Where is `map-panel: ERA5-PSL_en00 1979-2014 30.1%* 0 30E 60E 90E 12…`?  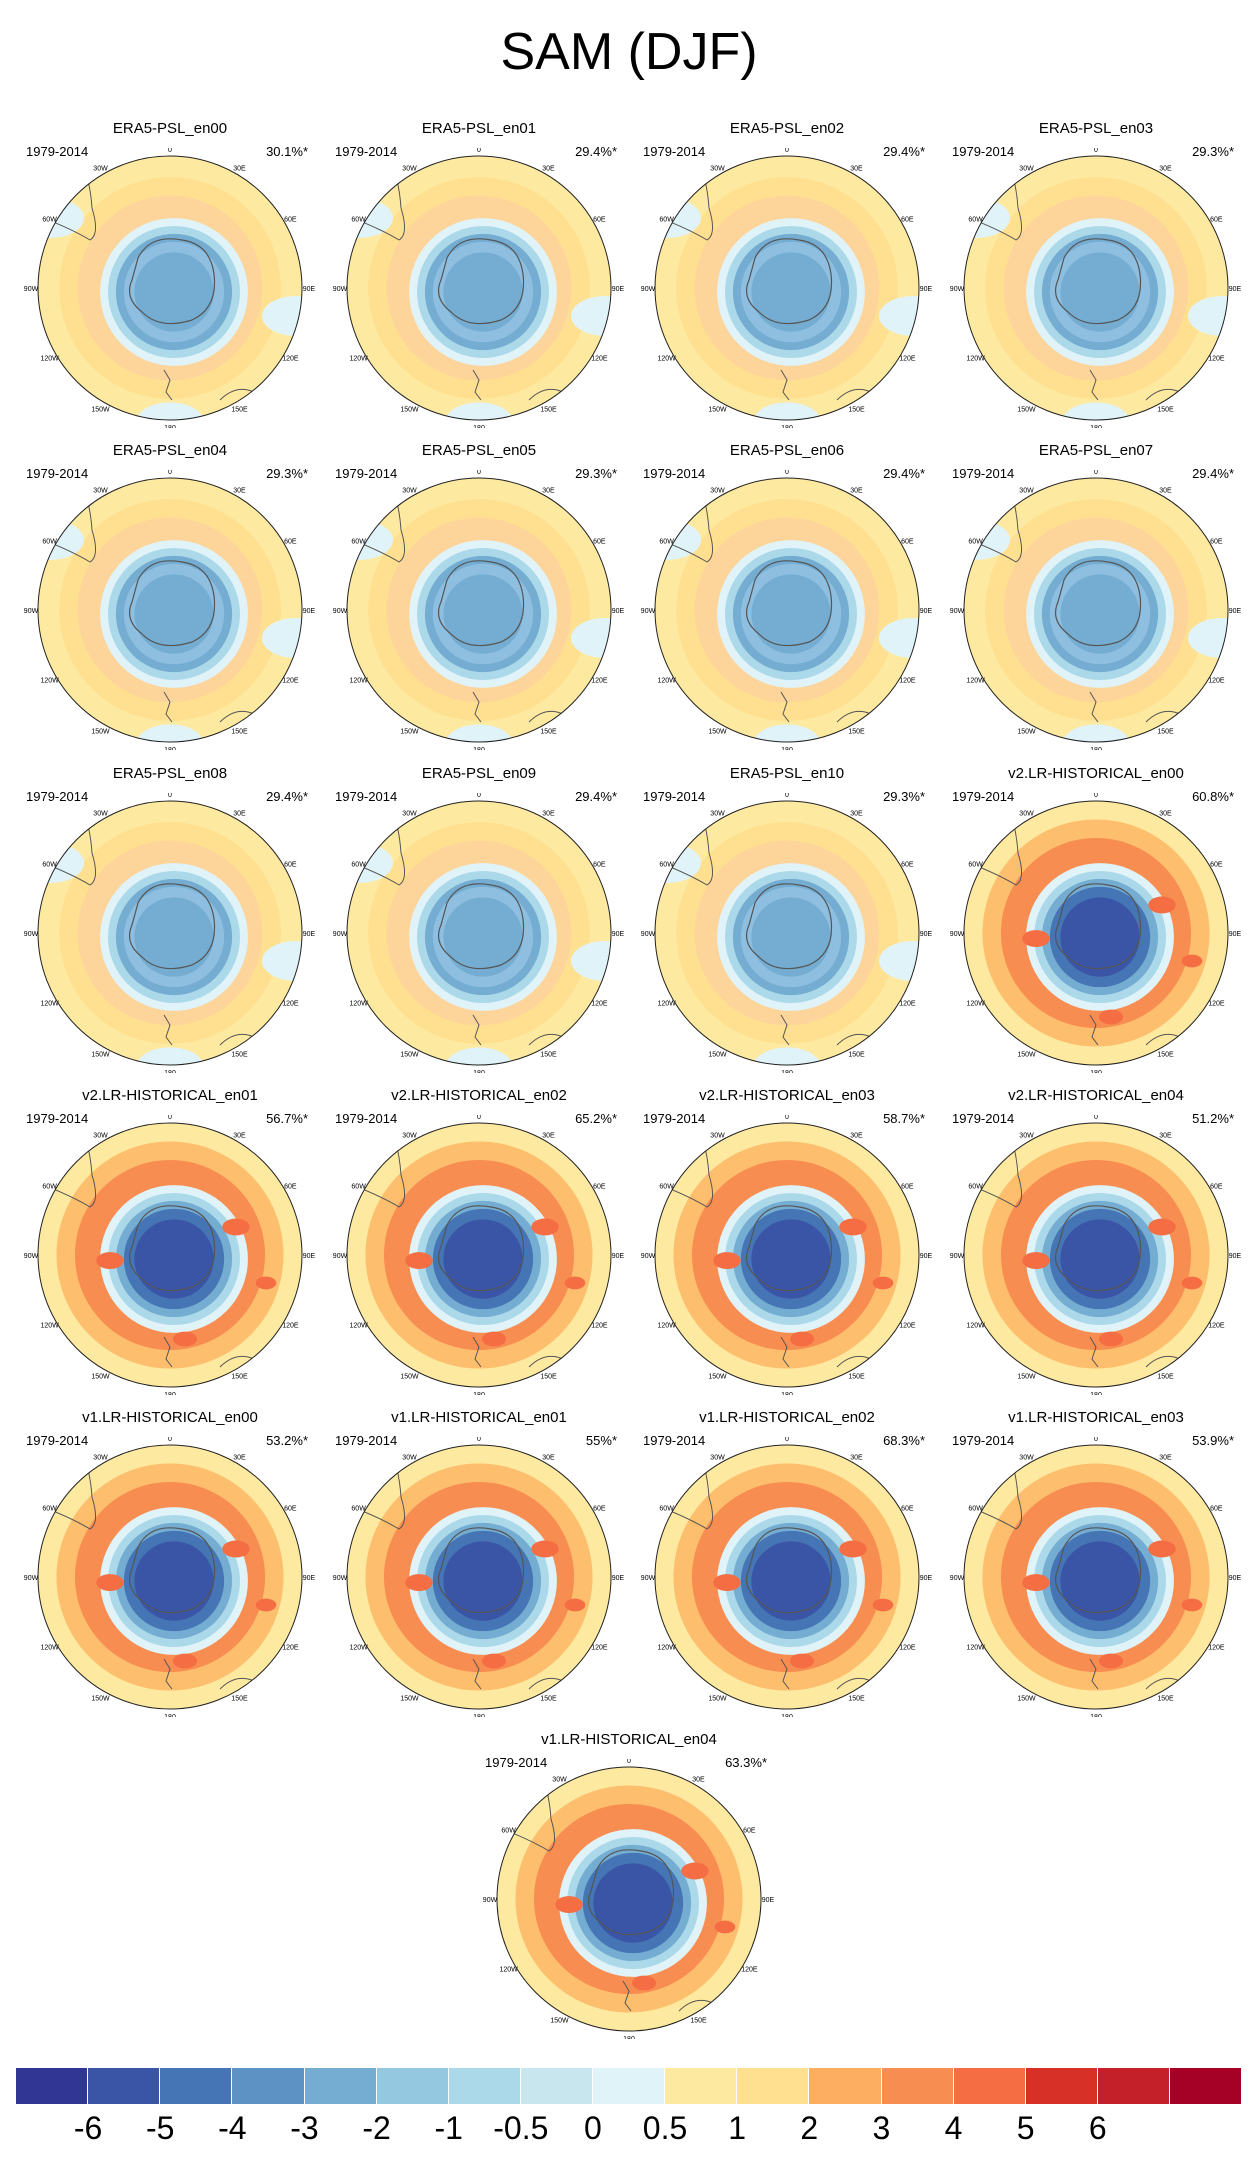 map-panel: ERA5-PSL_en00 1979-2014 30.1%* 0 30E 60E 90E 12… is located at coordinates (170, 275).